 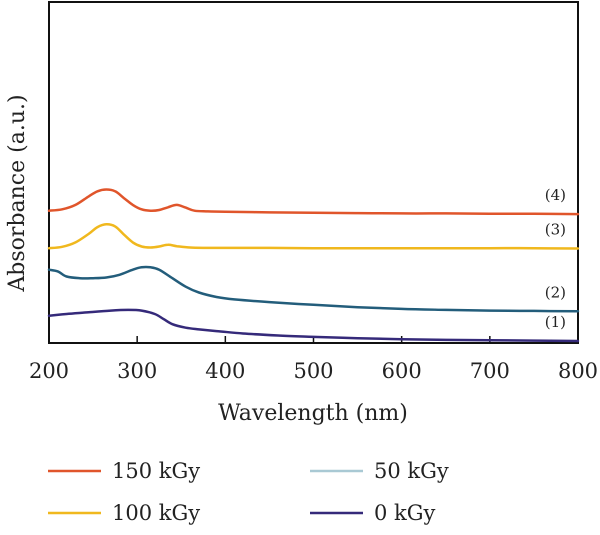 I want to click on x-tick-label: 200, so click(x=49, y=371).